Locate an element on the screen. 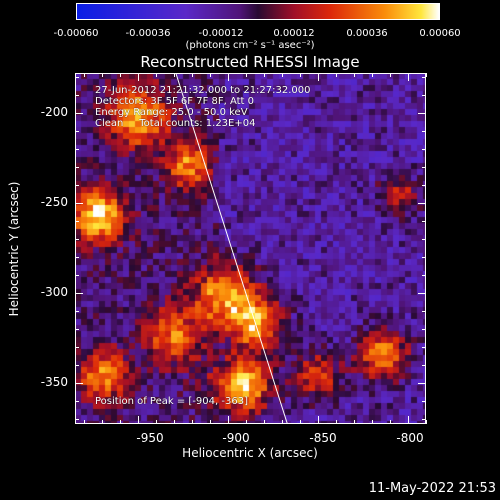 This screenshot has width=500, height=500. y-tick-label: -200 is located at coordinates (54, 112).